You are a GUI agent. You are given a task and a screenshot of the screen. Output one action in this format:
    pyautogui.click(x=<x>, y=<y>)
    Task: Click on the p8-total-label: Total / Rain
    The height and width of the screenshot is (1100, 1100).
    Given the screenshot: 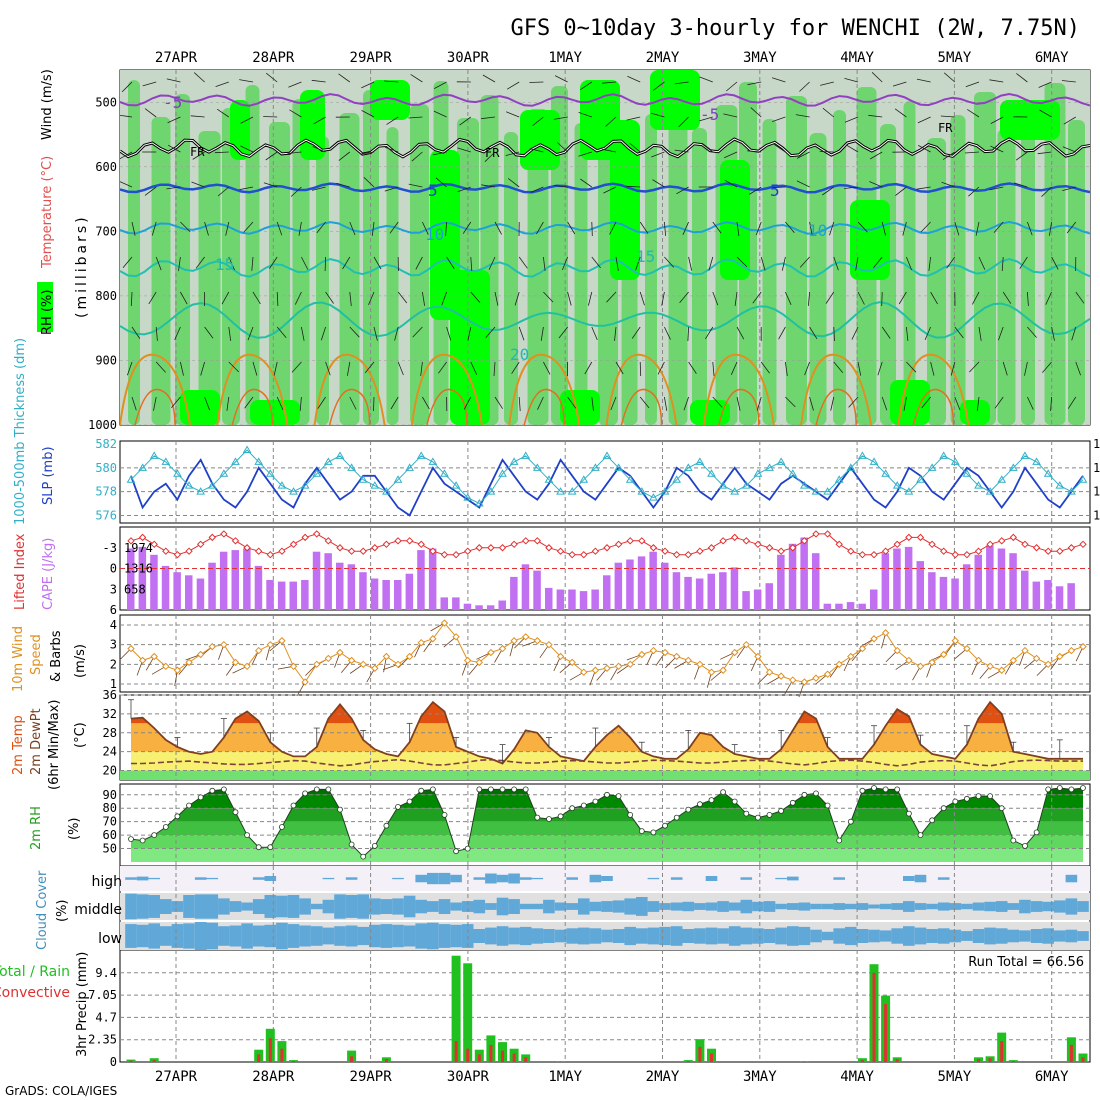 What is the action you would take?
    pyautogui.click(x=35, y=972)
    